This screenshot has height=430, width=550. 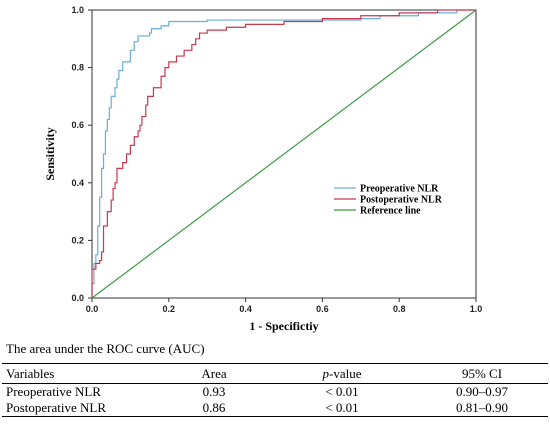 I want to click on header-area: Area, so click(x=214, y=373).